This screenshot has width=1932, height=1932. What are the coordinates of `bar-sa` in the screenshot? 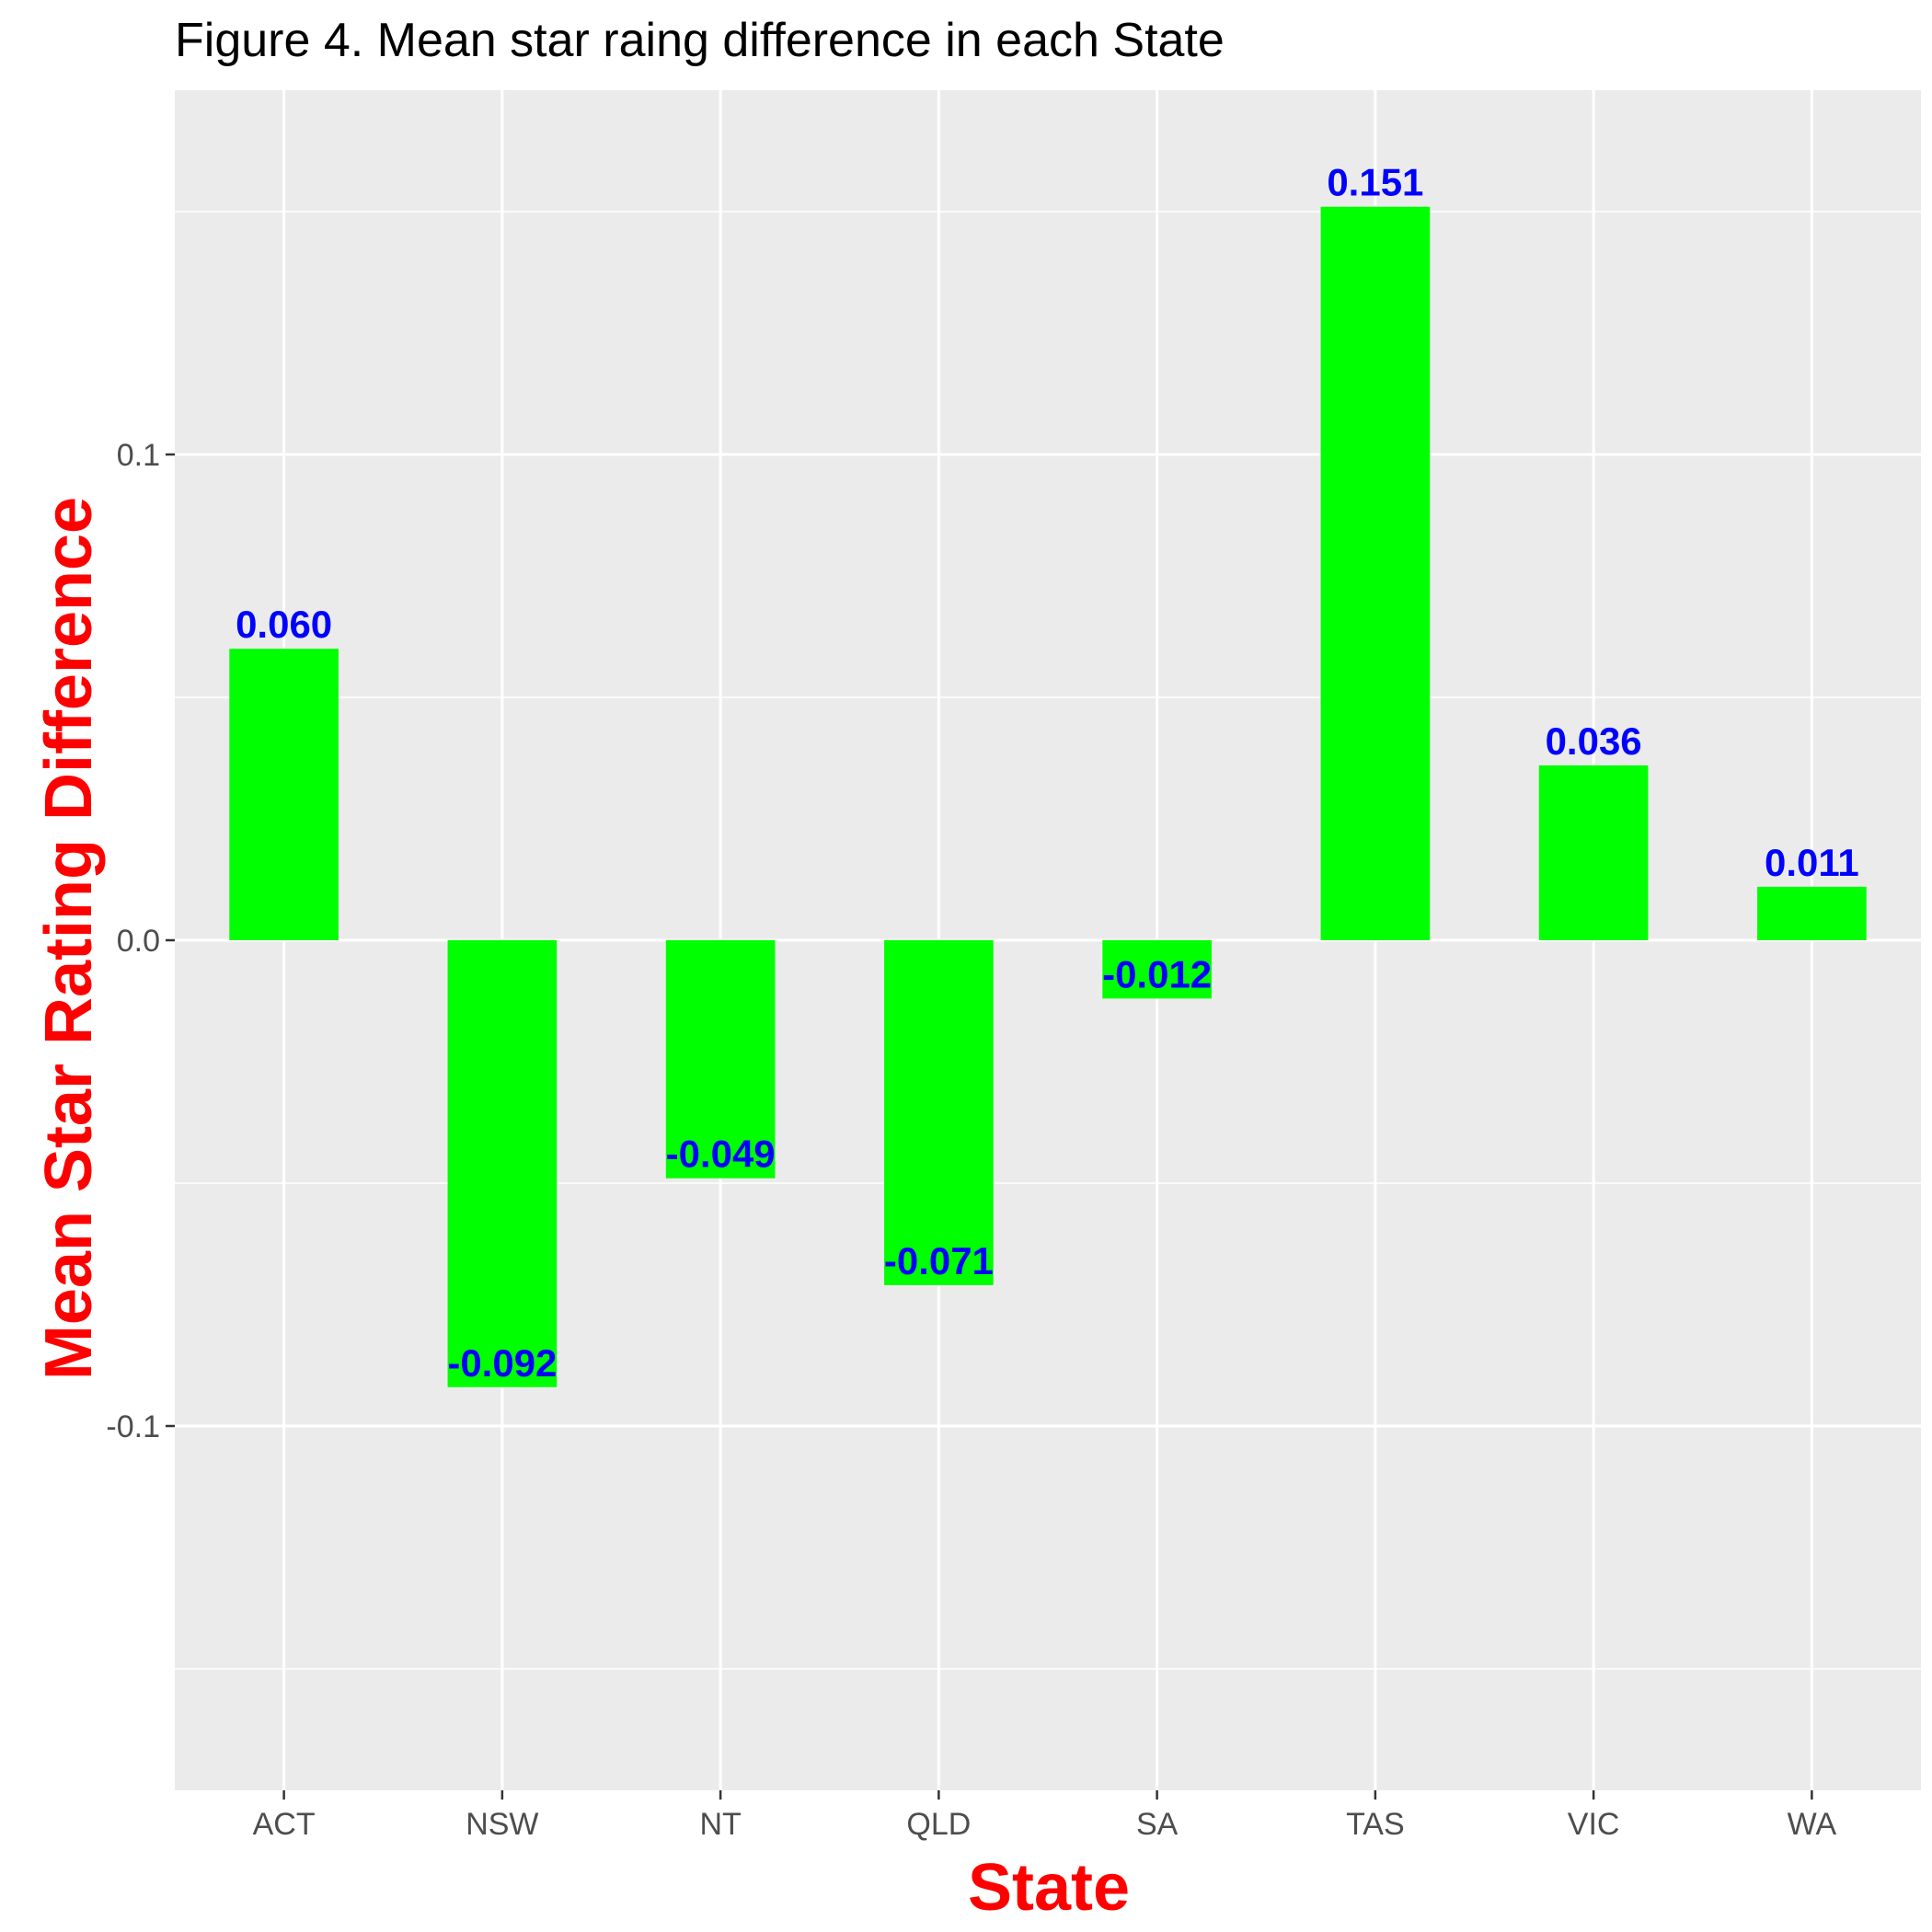 It's located at (1157, 970).